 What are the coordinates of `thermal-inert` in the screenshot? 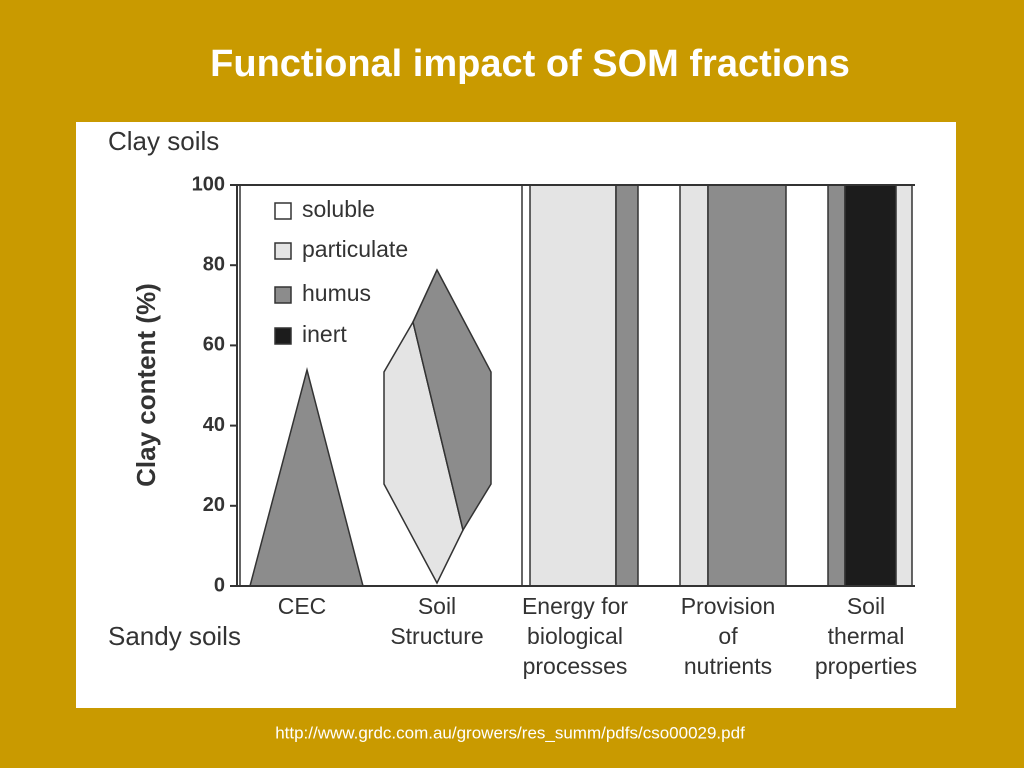 It's located at (870, 385).